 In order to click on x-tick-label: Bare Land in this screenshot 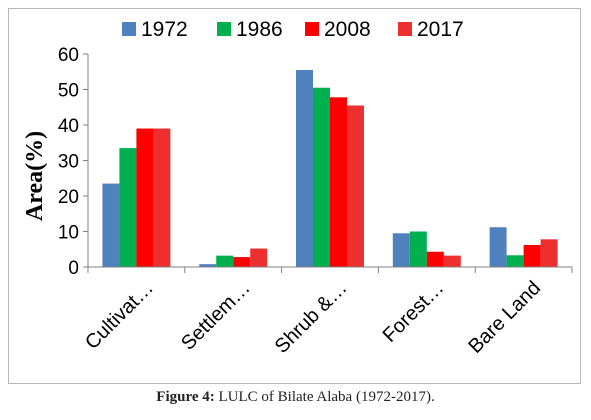, I will do `click(504, 317)`.